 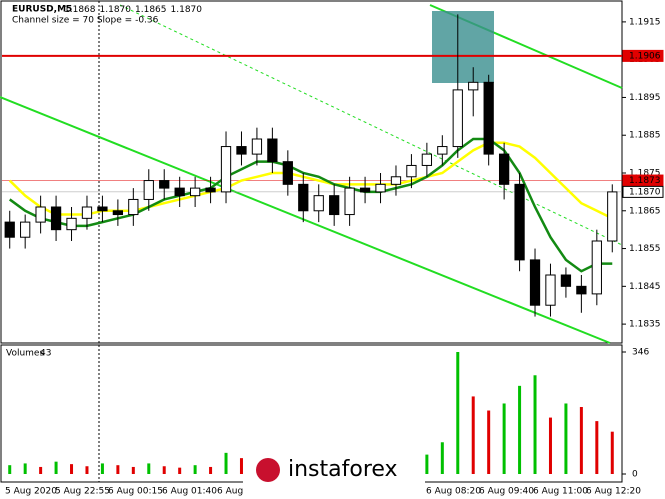 I want to click on x-tick-label: 6 Aug 01:40, so click(x=189, y=492).